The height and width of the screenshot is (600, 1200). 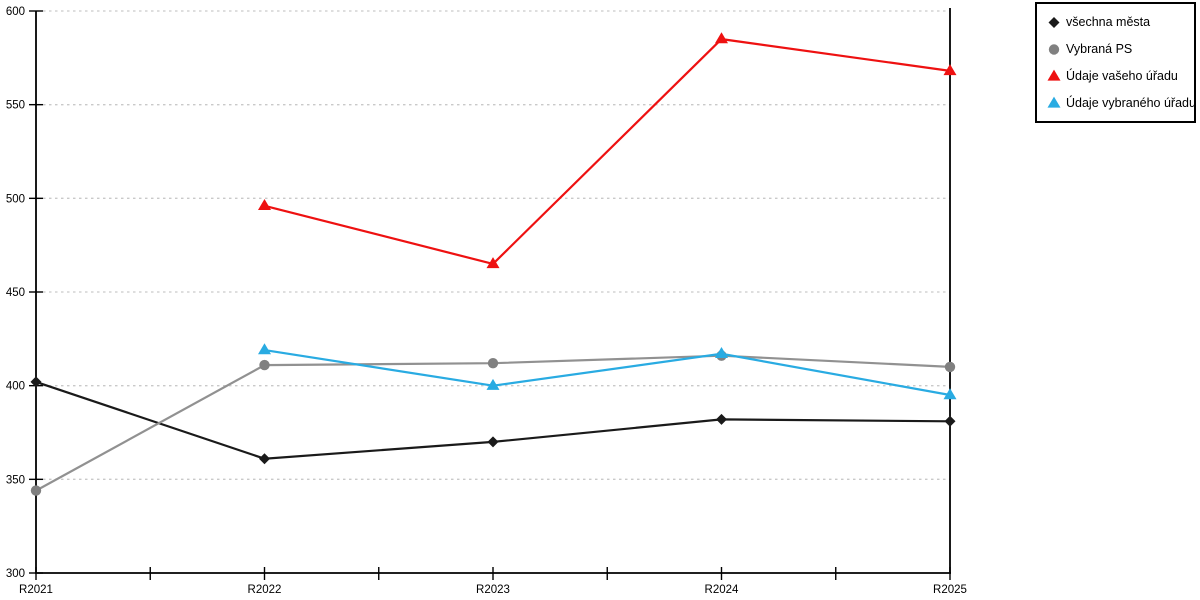 What do you see at coordinates (15, 293) in the screenshot?
I see `svg-text: 450` at bounding box center [15, 293].